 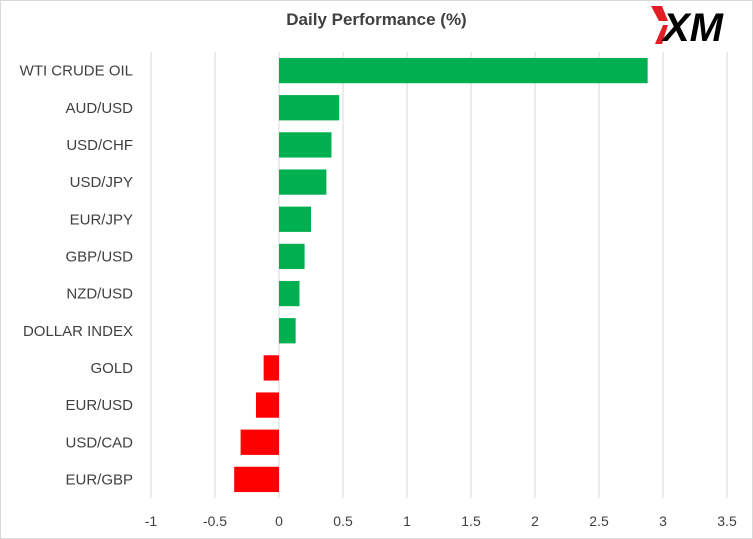 I want to click on xm-logo: XM, so click(x=699, y=26).